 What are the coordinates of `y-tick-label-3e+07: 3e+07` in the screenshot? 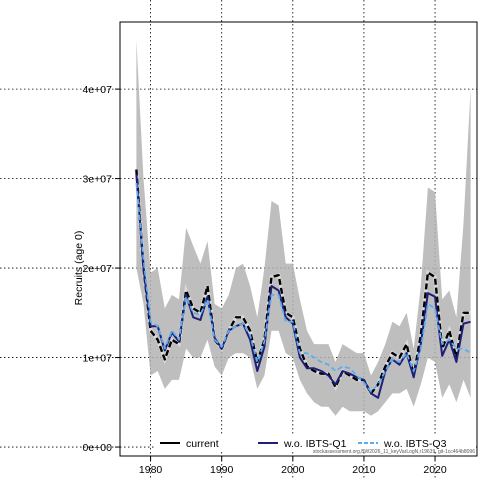 It's located at (98, 180).